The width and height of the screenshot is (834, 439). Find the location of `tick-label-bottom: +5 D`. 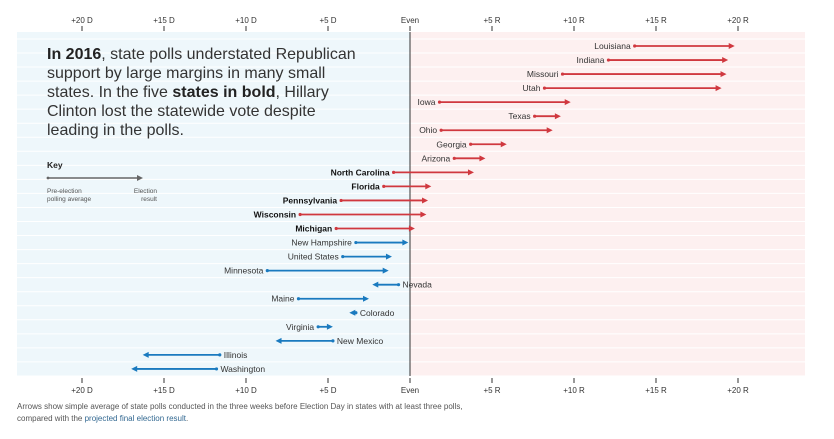

tick-label-bottom: +5 D is located at coordinates (327, 390).